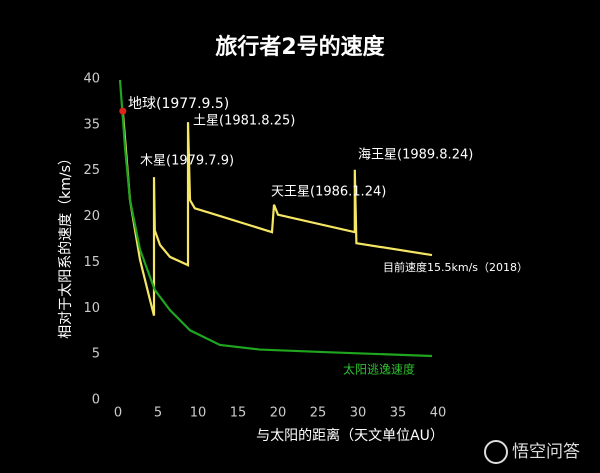 This screenshot has height=473, width=600. Describe the element at coordinates (91, 124) in the screenshot. I see `y-tick-label: 35` at that location.